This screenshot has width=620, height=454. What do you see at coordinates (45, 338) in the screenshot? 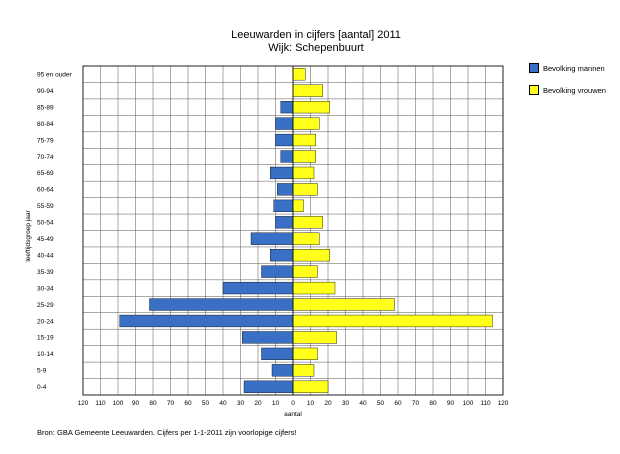
I see `y-tick-label: 15-19` at bounding box center [45, 338].